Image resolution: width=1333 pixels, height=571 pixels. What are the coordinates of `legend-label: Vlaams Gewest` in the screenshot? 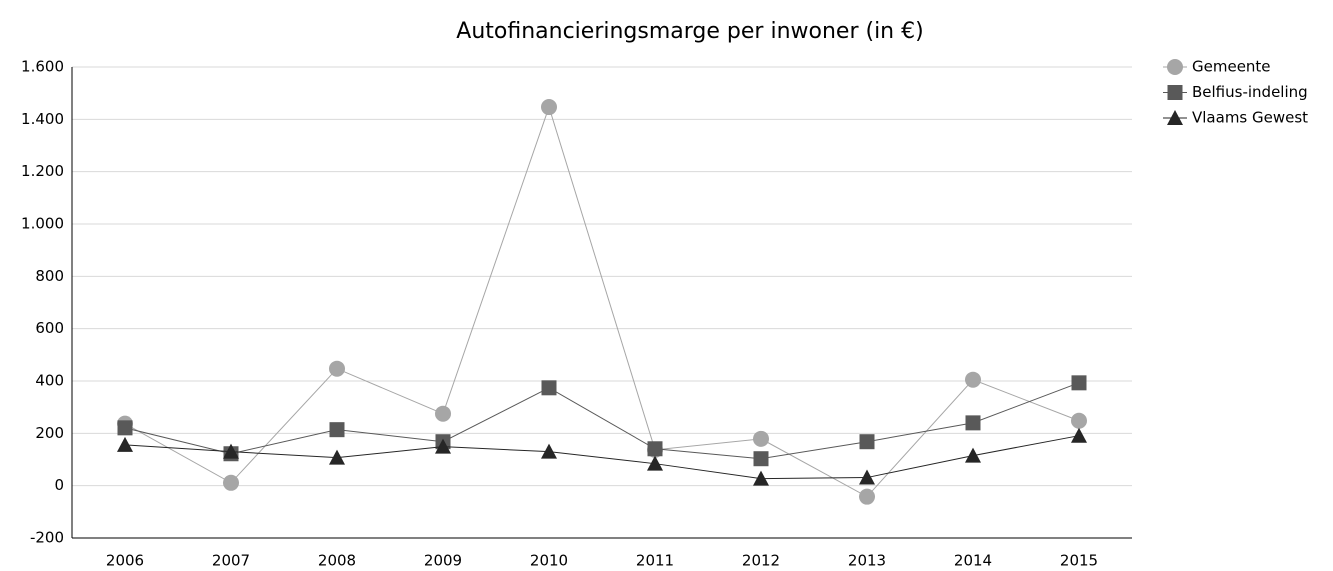 It's located at (1250, 118).